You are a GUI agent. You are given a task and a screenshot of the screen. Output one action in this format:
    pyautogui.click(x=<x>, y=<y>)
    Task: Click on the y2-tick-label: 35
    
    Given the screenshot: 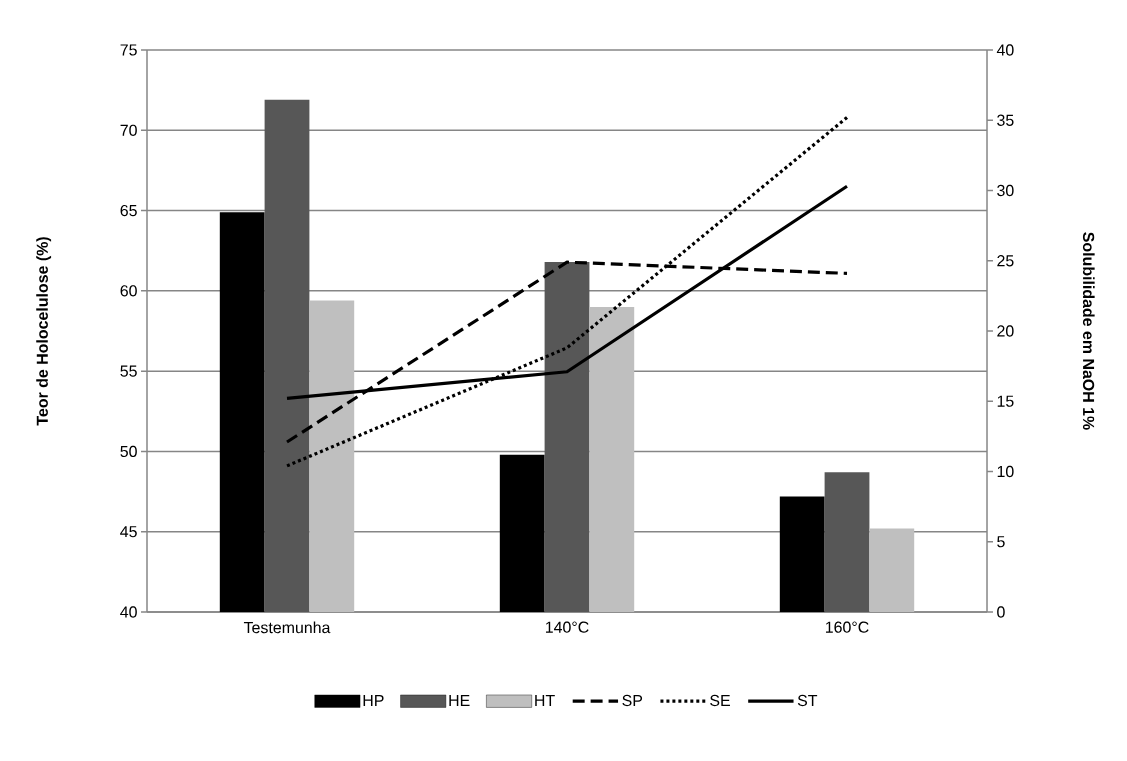 What is the action you would take?
    pyautogui.click(x=1005, y=120)
    